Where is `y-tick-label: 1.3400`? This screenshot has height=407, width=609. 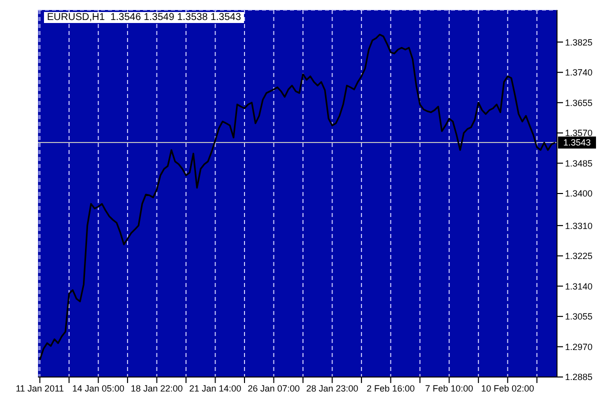
y-tick-label: 1.3400 is located at coordinates (579, 193).